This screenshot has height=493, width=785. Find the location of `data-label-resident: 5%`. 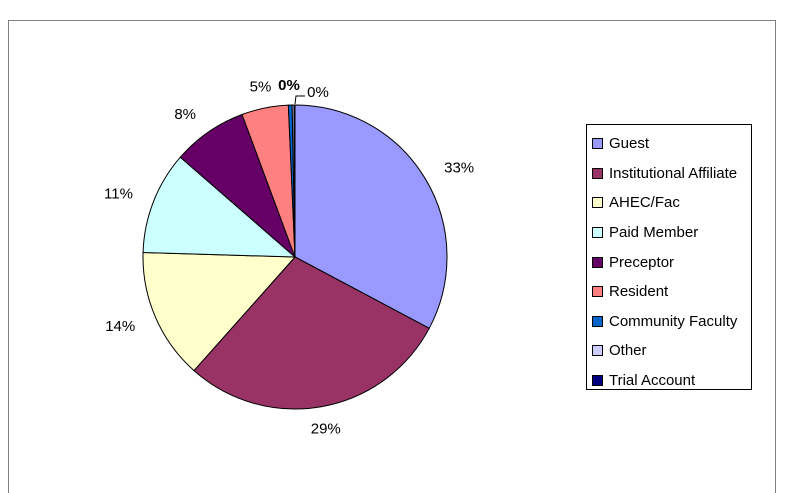

data-label-resident: 5% is located at coordinates (261, 86).